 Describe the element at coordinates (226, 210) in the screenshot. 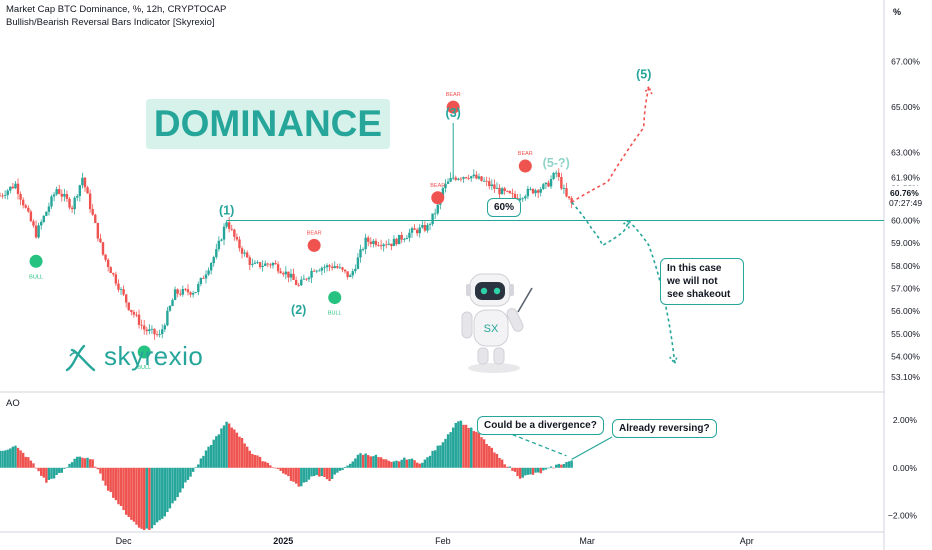

I see `wave-label: (1)` at that location.